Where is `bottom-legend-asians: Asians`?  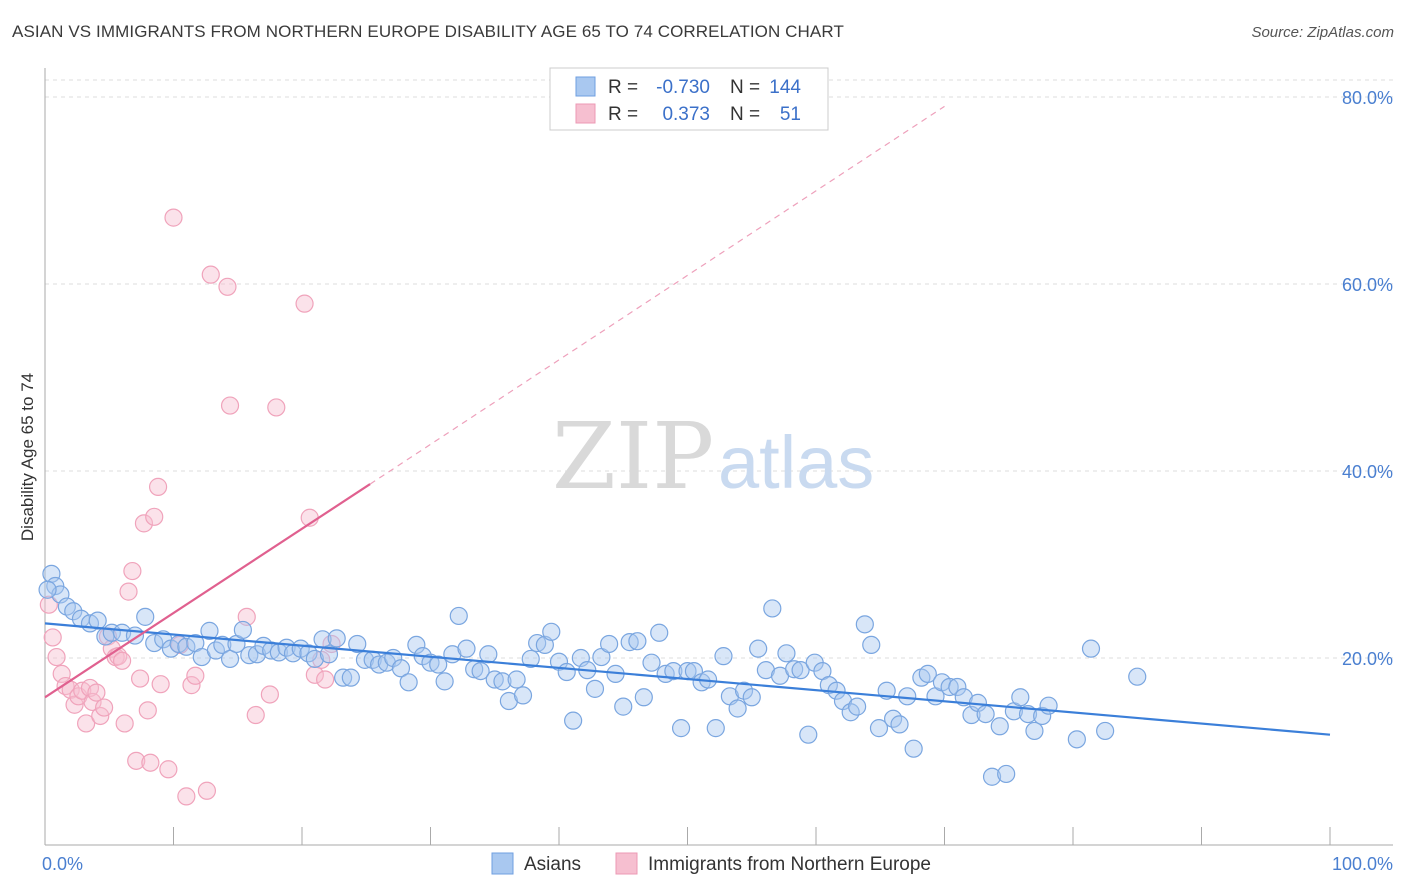 bottom-legend-asians: Asians is located at coordinates (552, 864).